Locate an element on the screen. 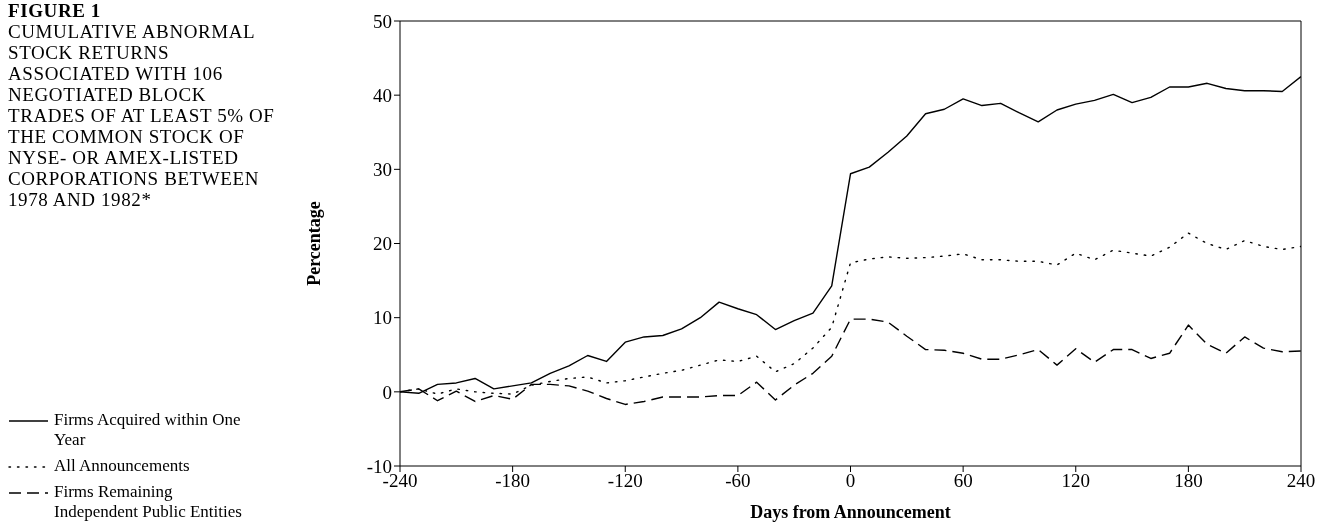  x-tick-label: 120 is located at coordinates (1075, 481).